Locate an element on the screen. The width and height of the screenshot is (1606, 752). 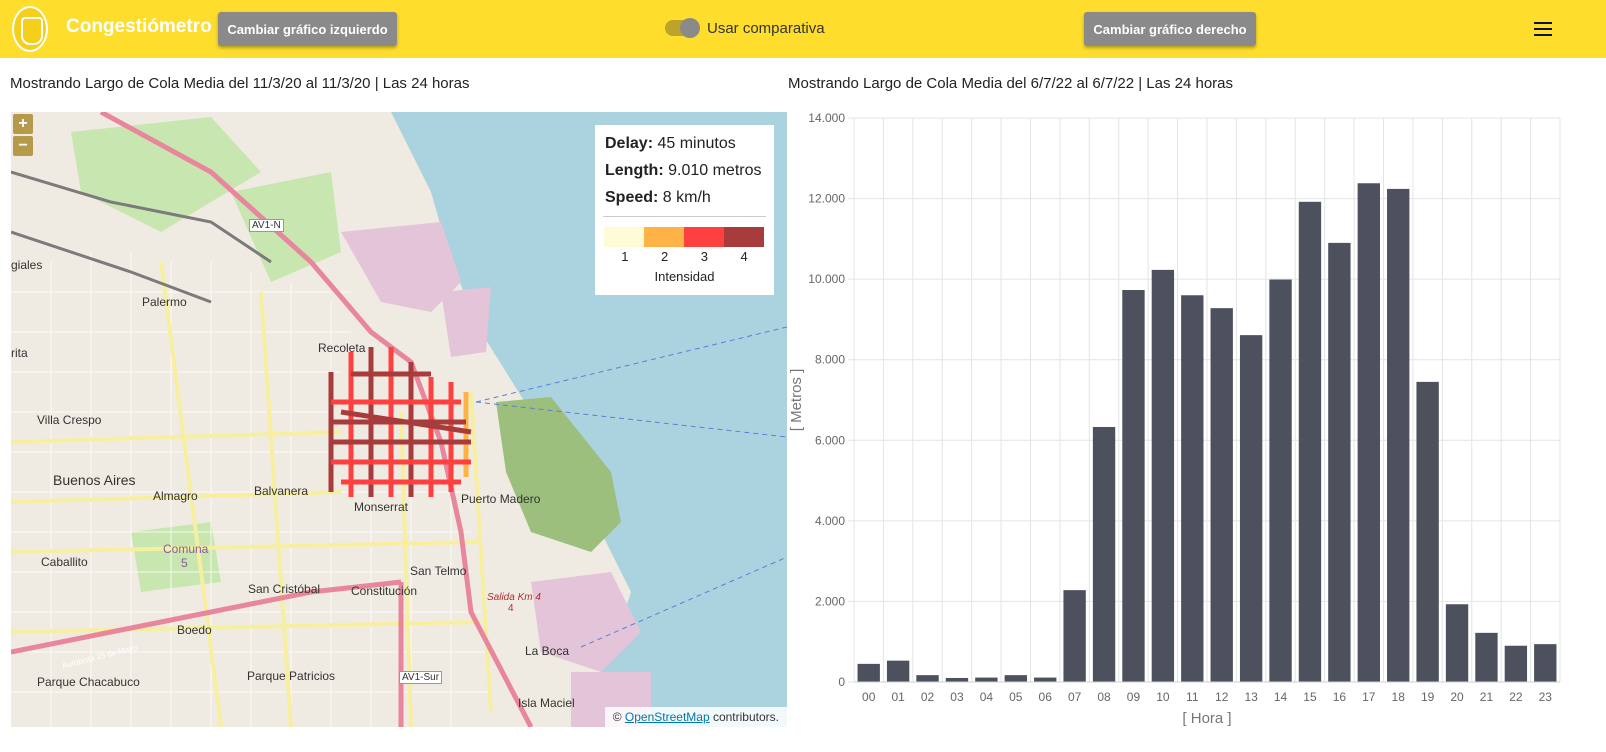
x-tick-label: 17 is located at coordinates (1369, 697).